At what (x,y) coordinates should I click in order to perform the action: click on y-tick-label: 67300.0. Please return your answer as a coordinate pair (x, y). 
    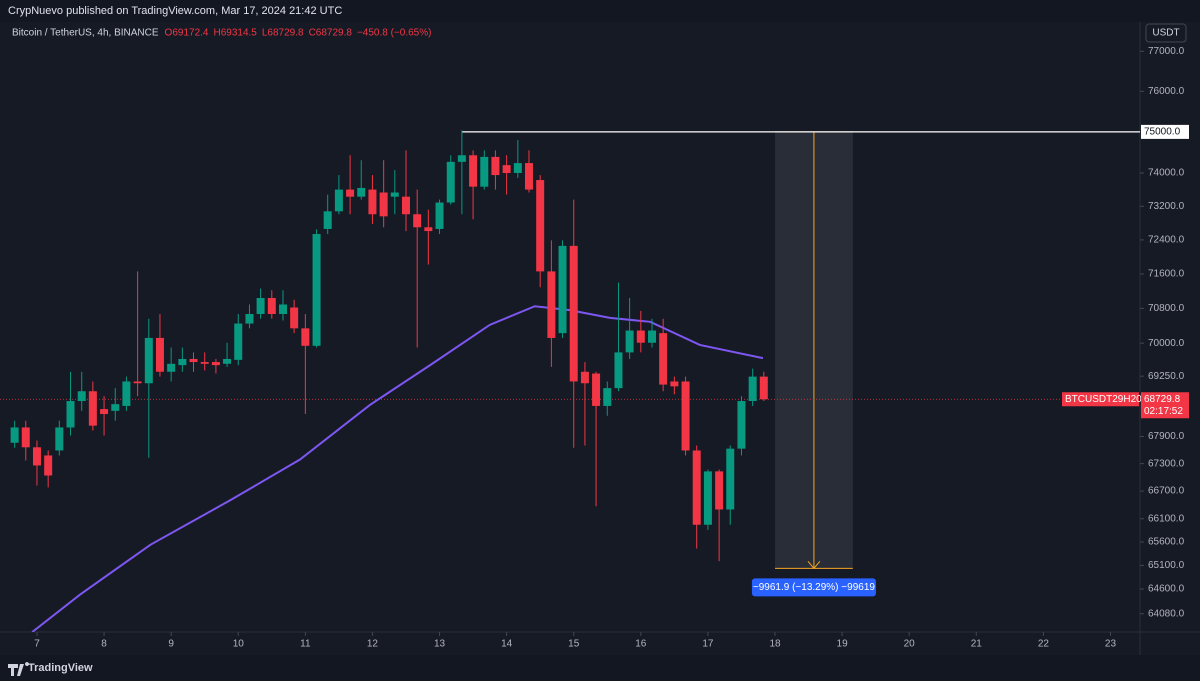
    Looking at the image, I should click on (1166, 463).